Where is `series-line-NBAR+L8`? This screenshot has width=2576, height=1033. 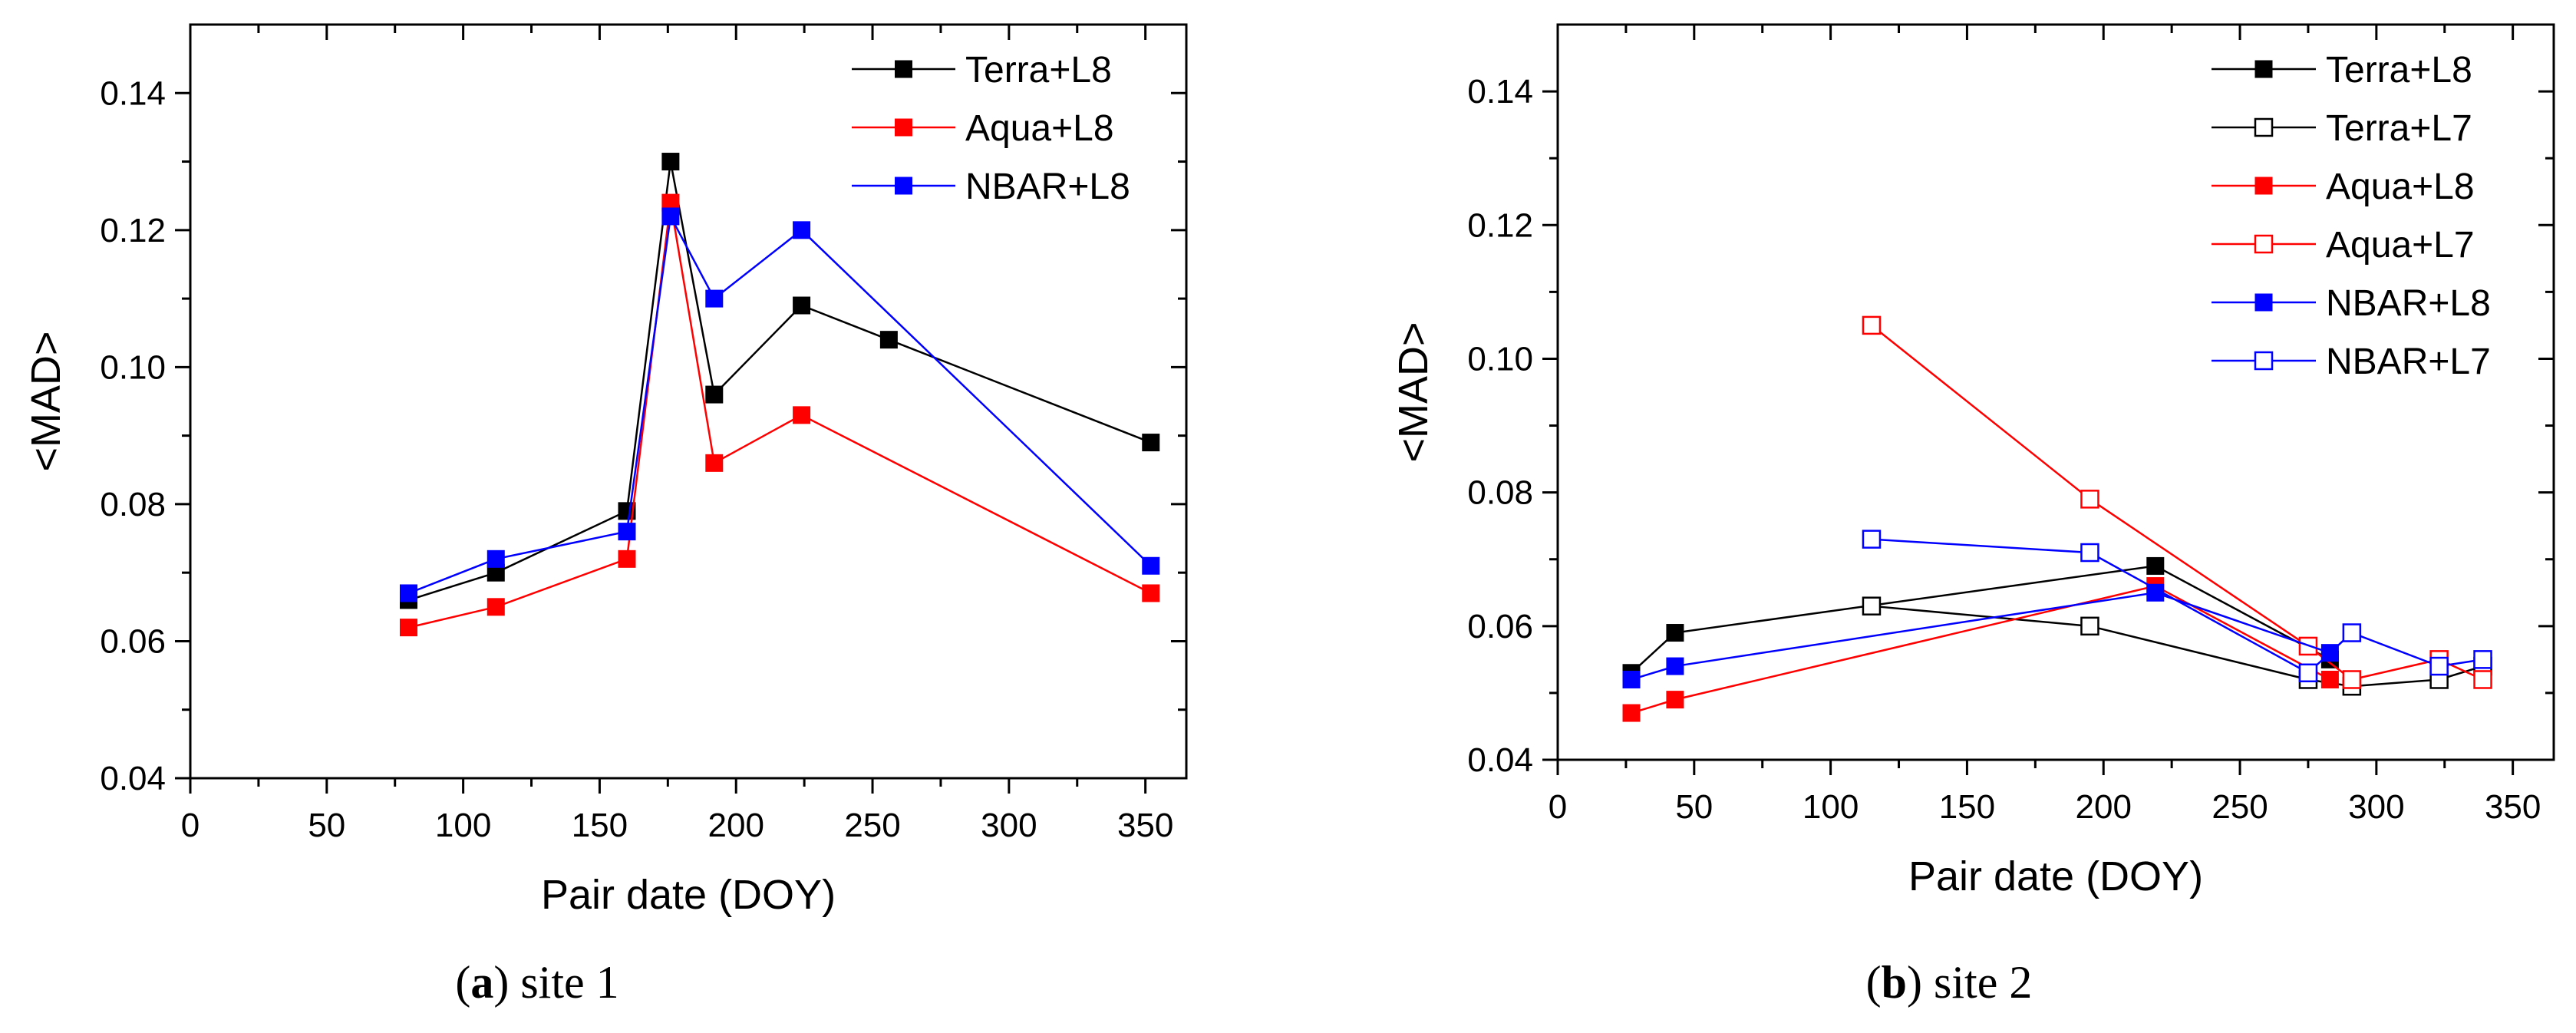 series-line-NBAR+L8 is located at coordinates (1980, 636).